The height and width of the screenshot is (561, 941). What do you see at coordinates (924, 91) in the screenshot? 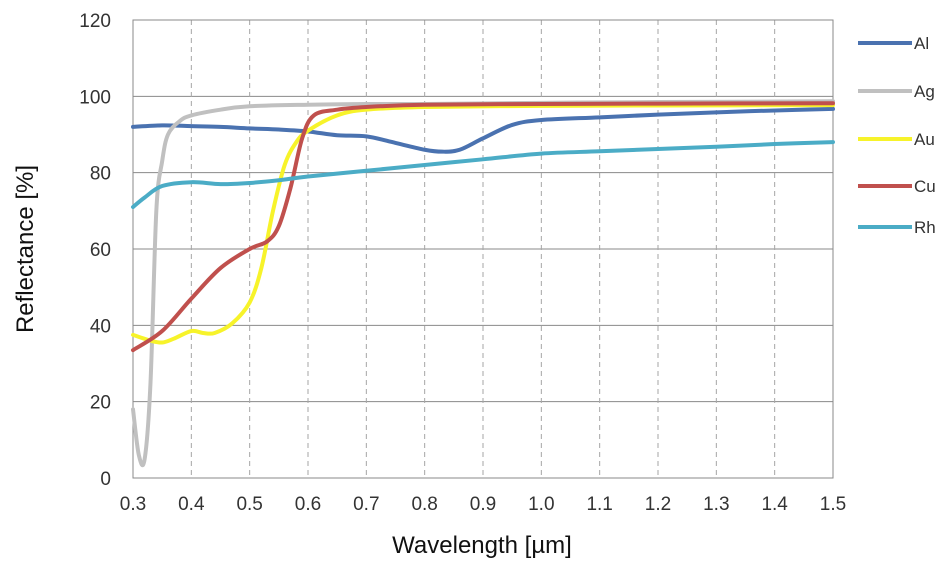
I see `legend-label-ag: Ag` at bounding box center [924, 91].